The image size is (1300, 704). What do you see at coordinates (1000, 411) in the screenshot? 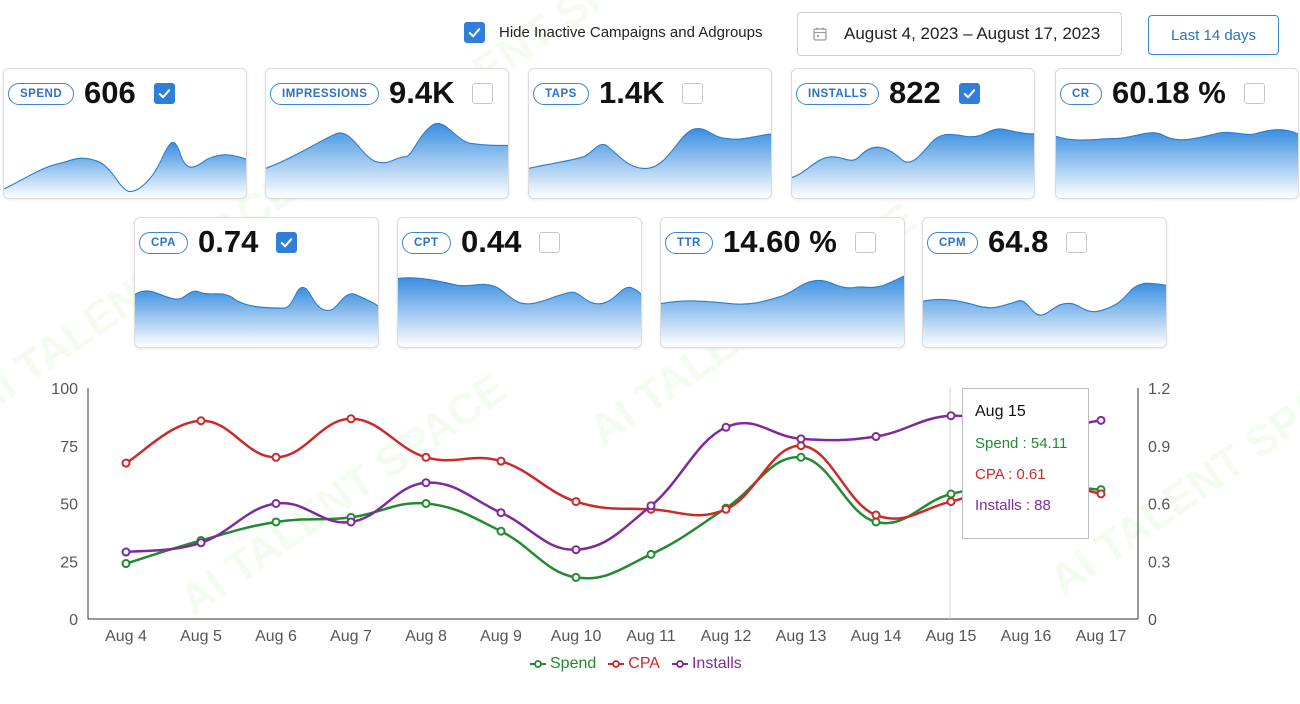
I see `tooltip-title: Aug 15` at bounding box center [1000, 411].